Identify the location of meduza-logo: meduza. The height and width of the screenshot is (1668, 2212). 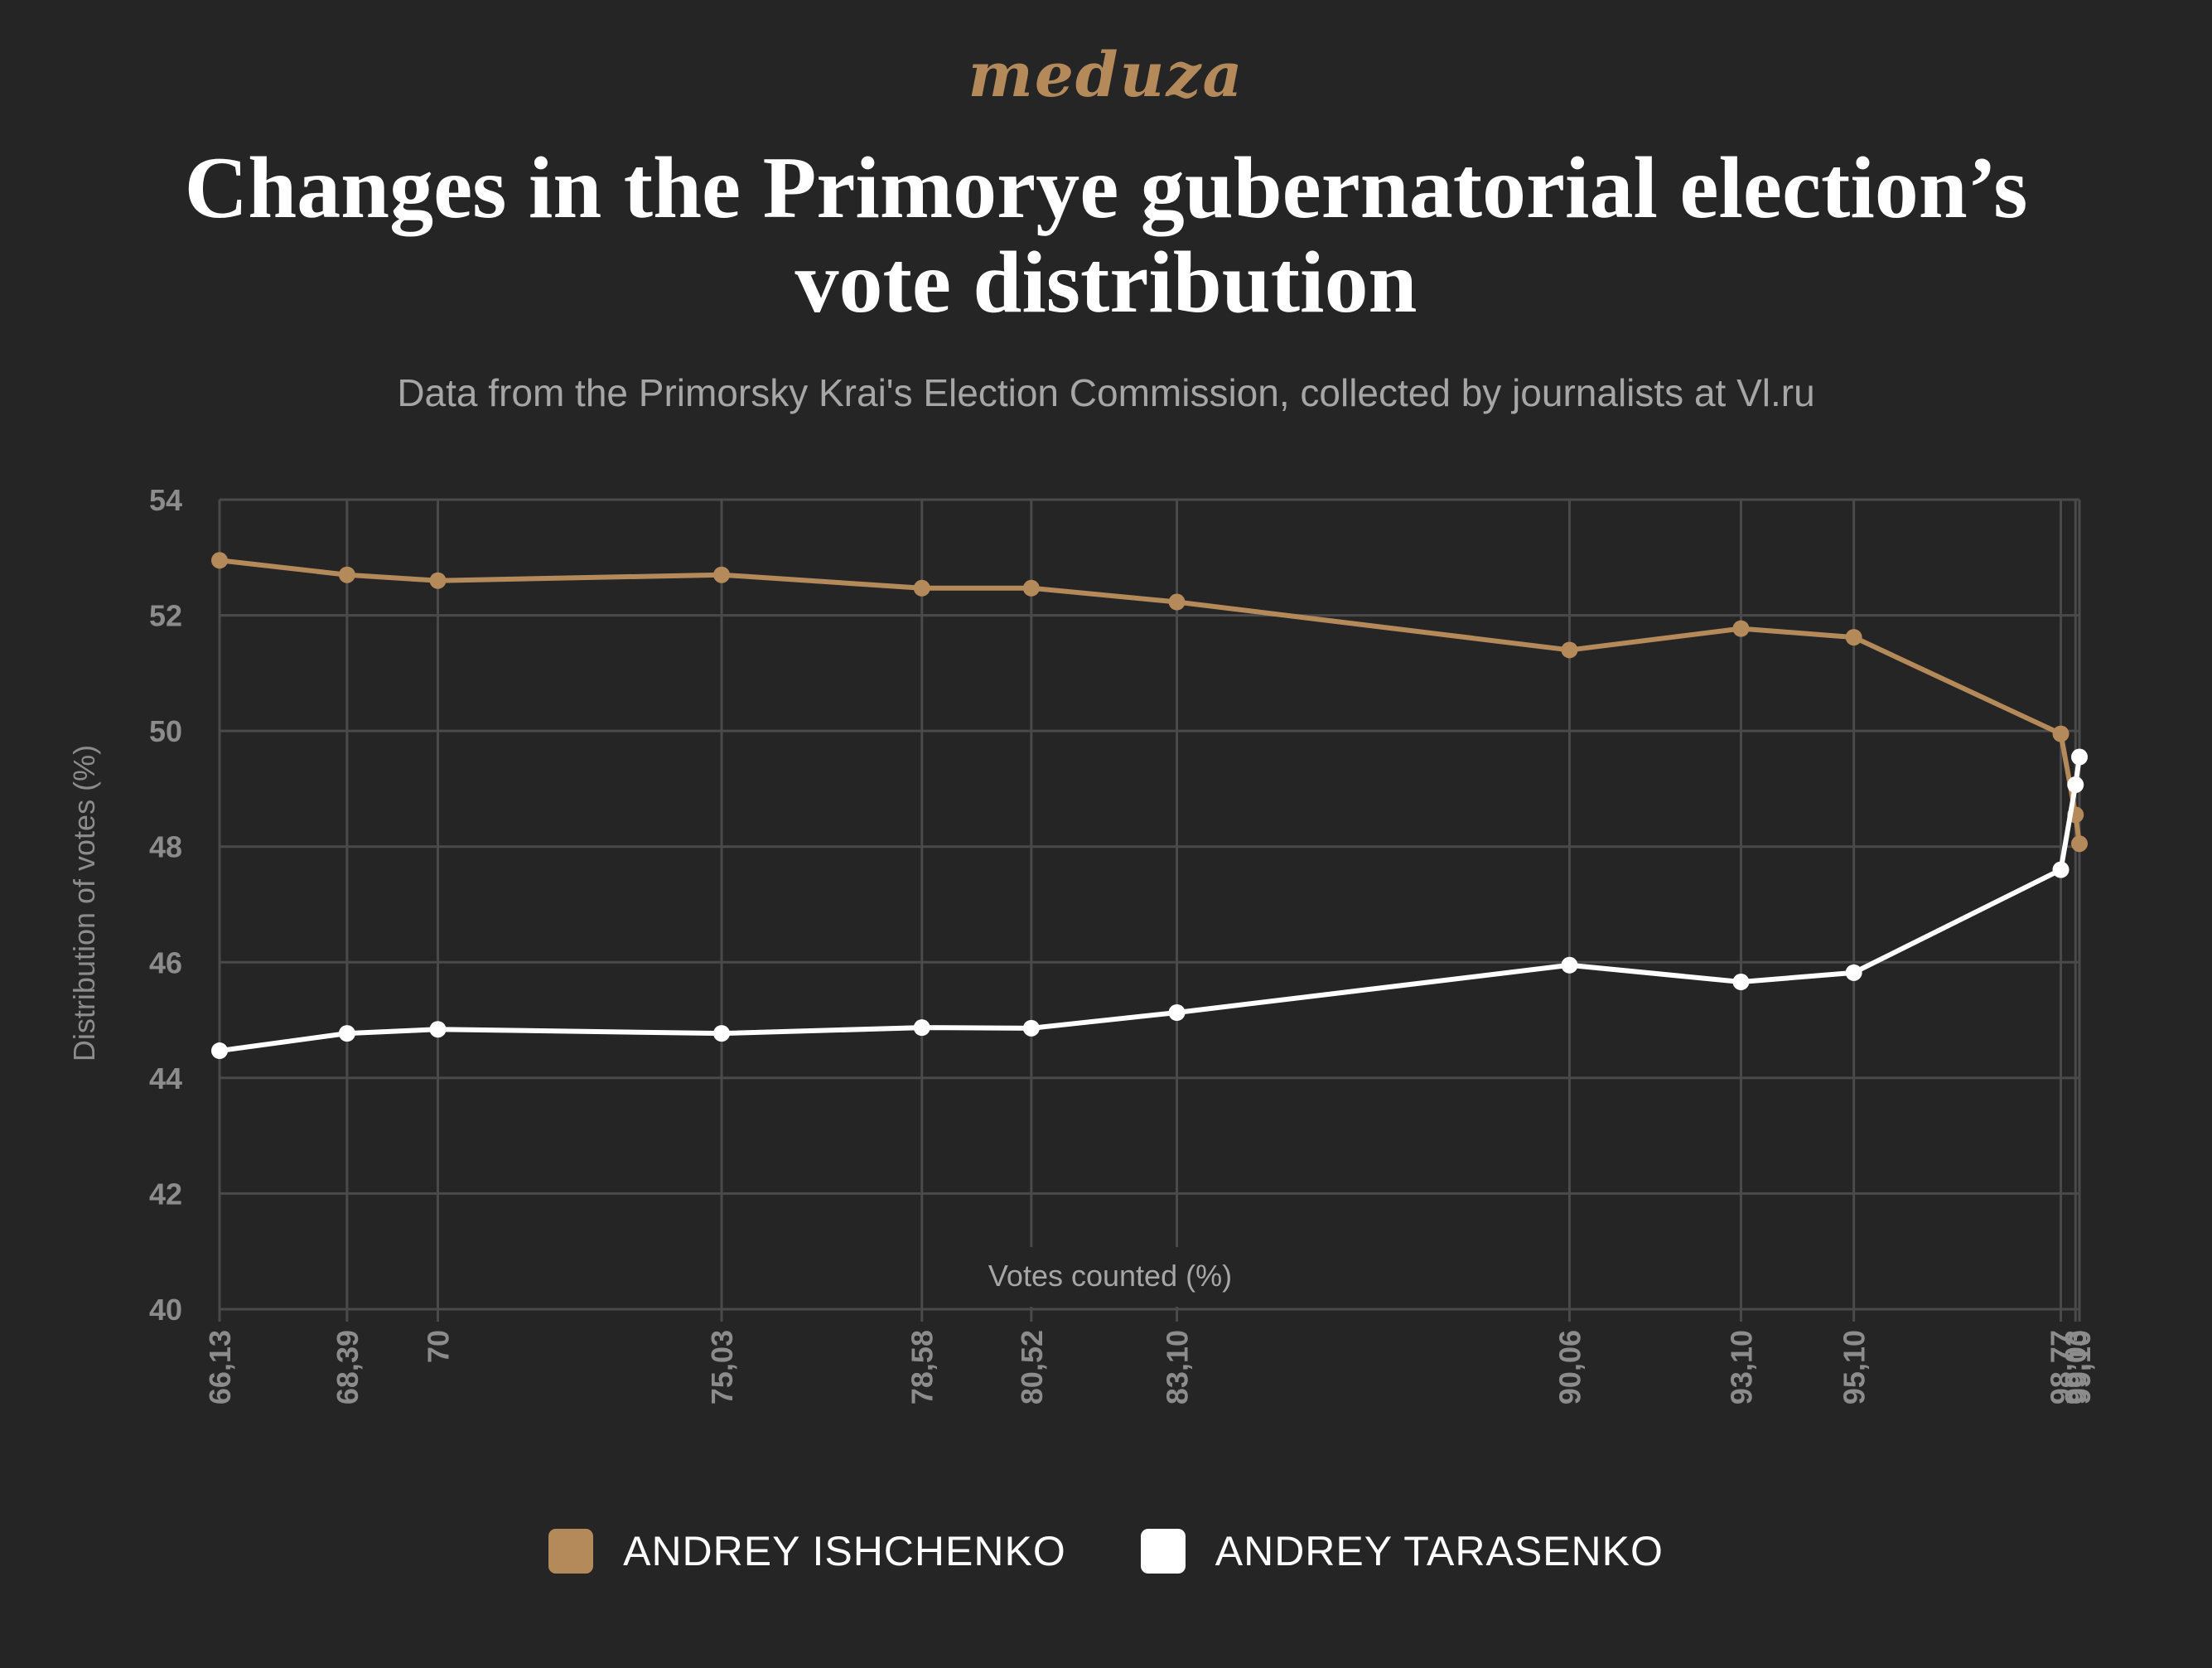
(1106, 75).